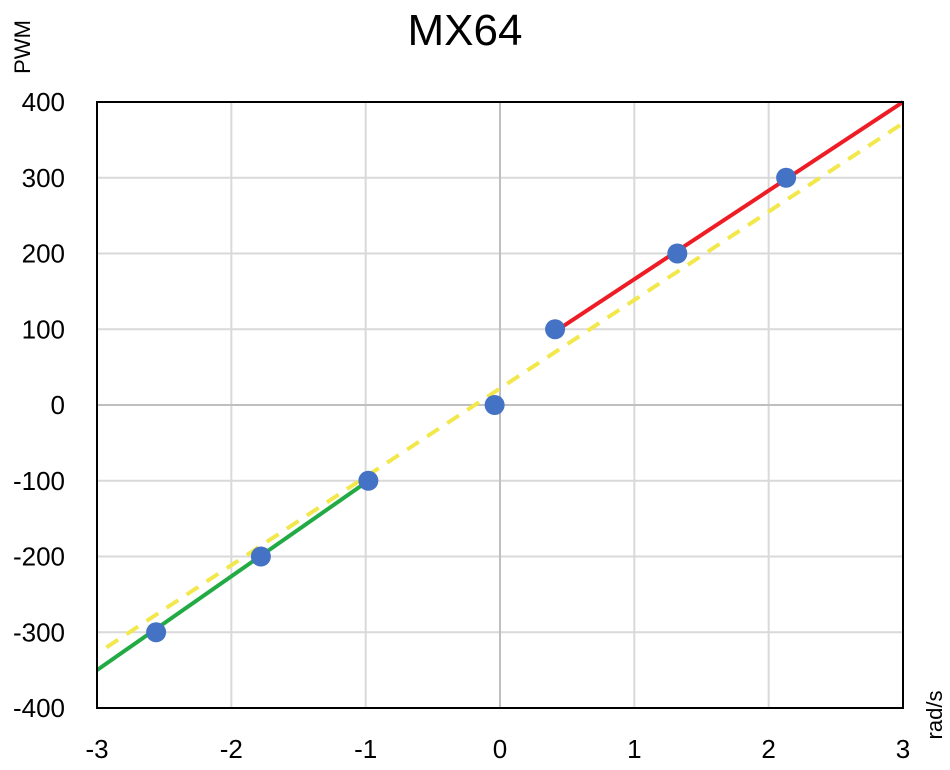 This screenshot has width=950, height=770. I want to click on x-tick-label: 3, so click(903, 749).